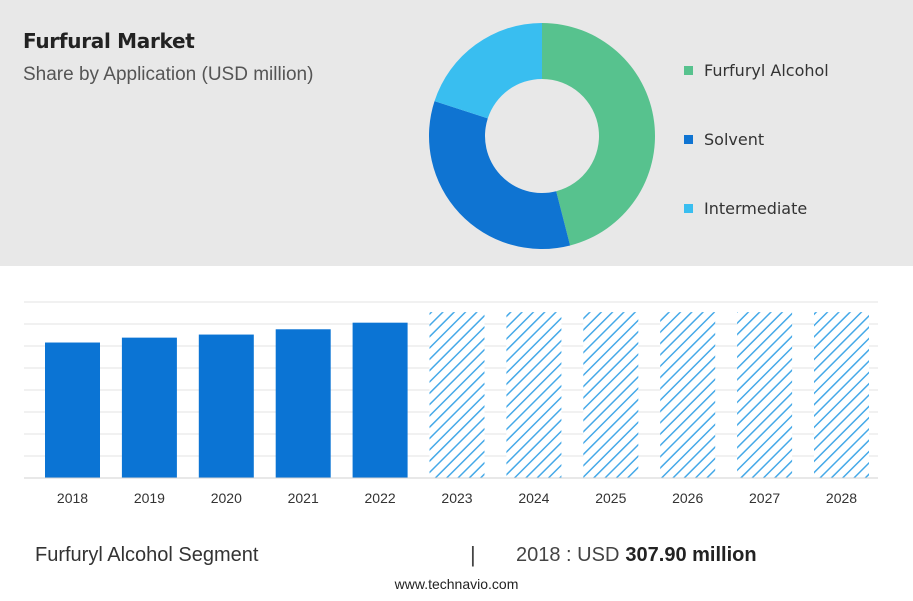 This screenshot has height=601, width=913. I want to click on legend-item-solvent: Solvent, so click(756, 139).